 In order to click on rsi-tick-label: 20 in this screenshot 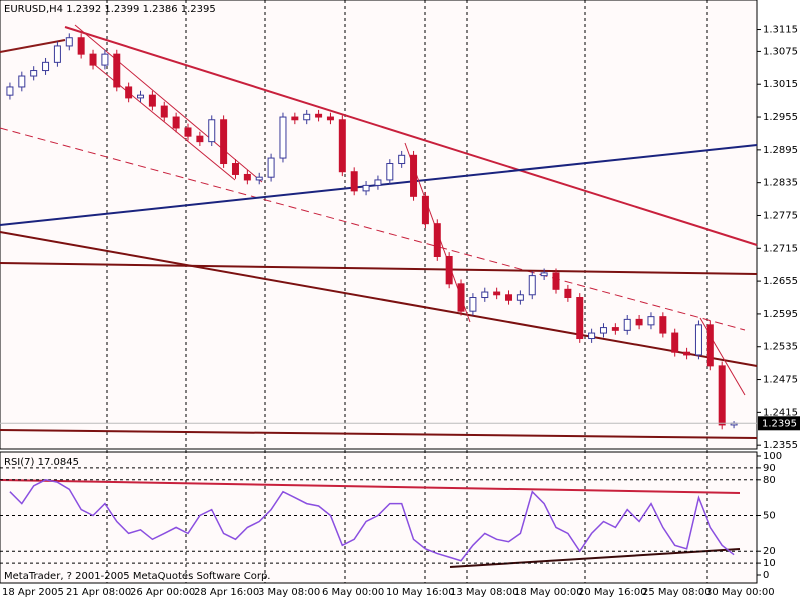, I will do `click(769, 551)`.